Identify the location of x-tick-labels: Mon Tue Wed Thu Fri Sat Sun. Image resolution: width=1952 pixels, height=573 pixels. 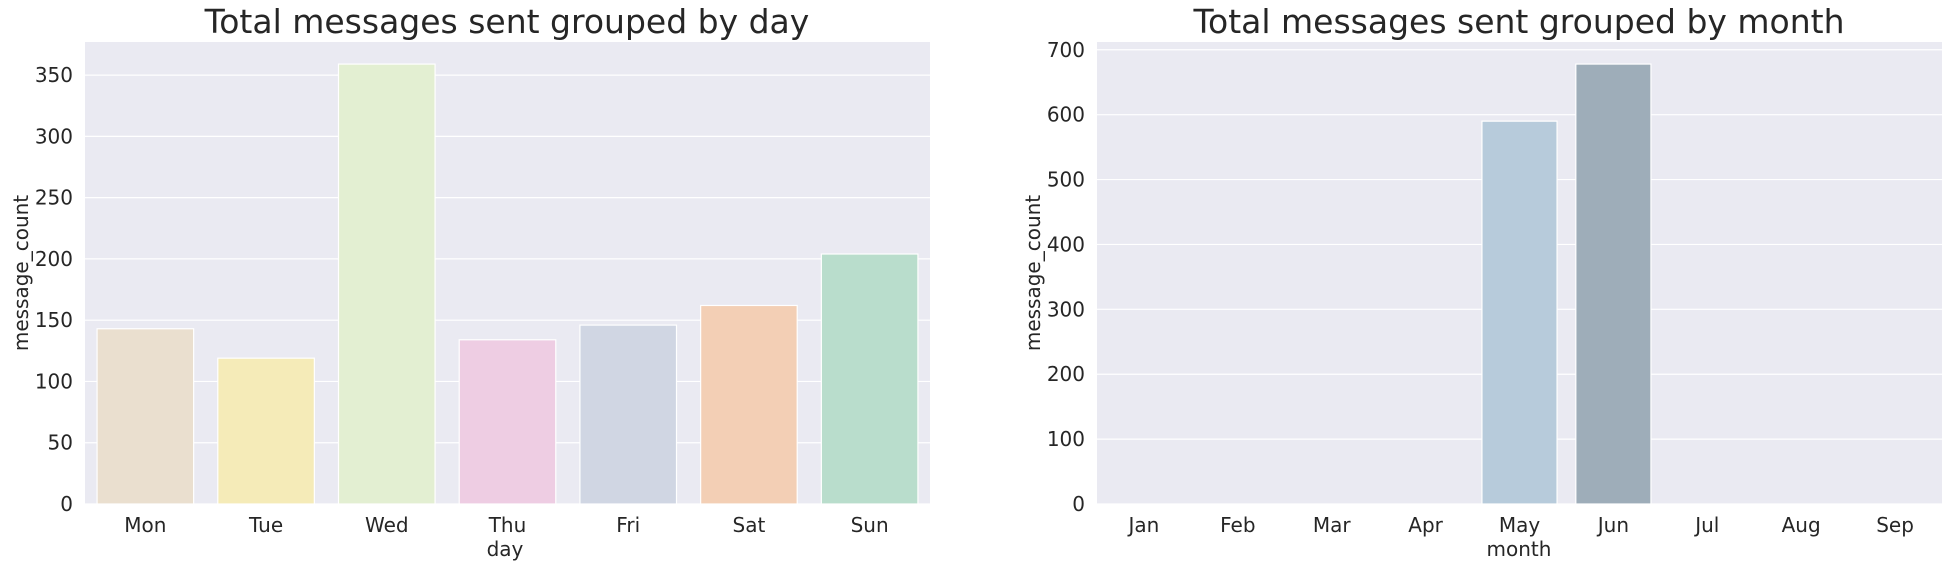
(506, 525).